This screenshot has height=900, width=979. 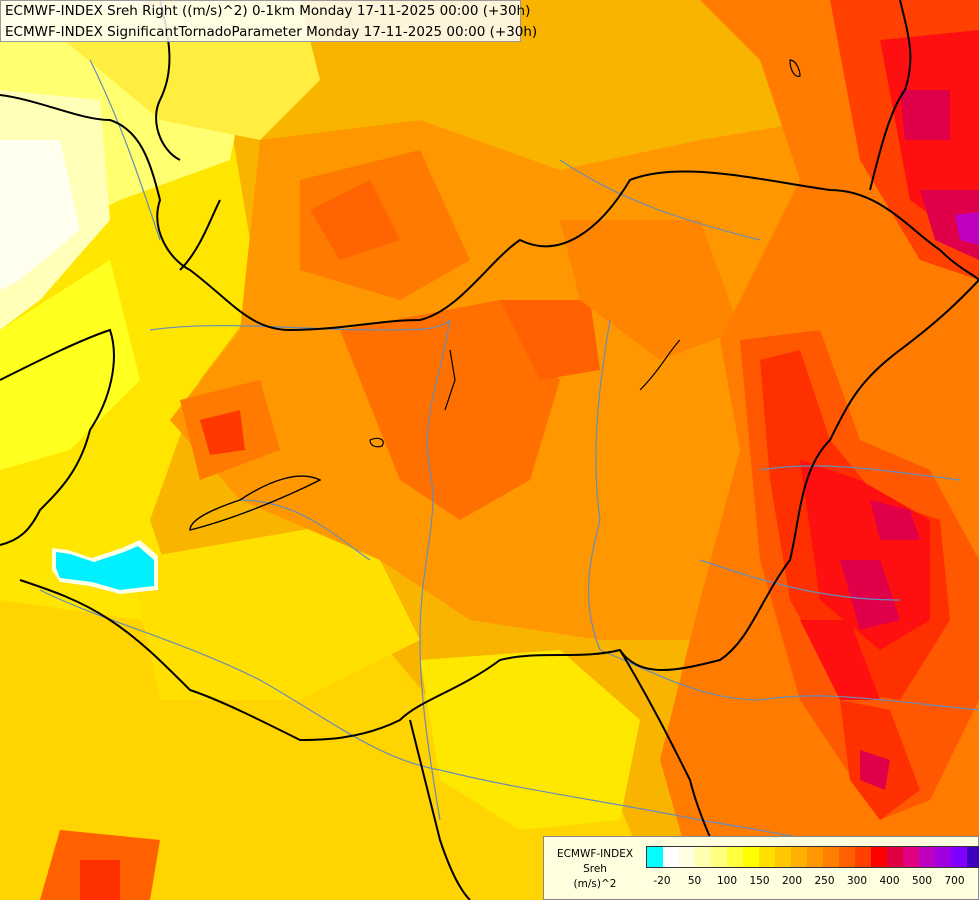 What do you see at coordinates (759, 881) in the screenshot?
I see `legend-tick-label: 150` at bounding box center [759, 881].